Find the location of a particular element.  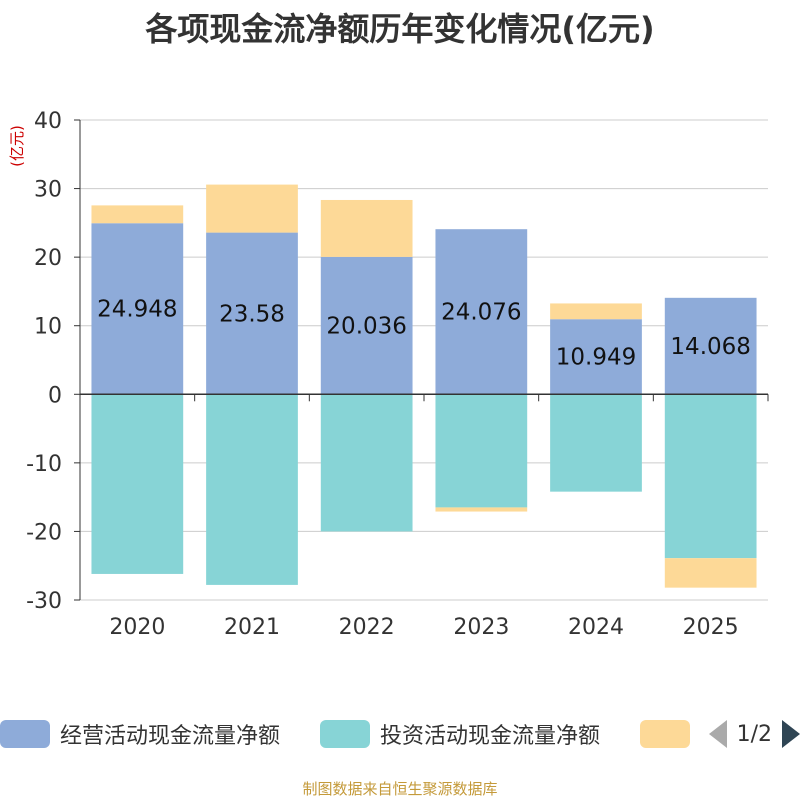

data-label-2024: 10.949 is located at coordinates (596, 358).